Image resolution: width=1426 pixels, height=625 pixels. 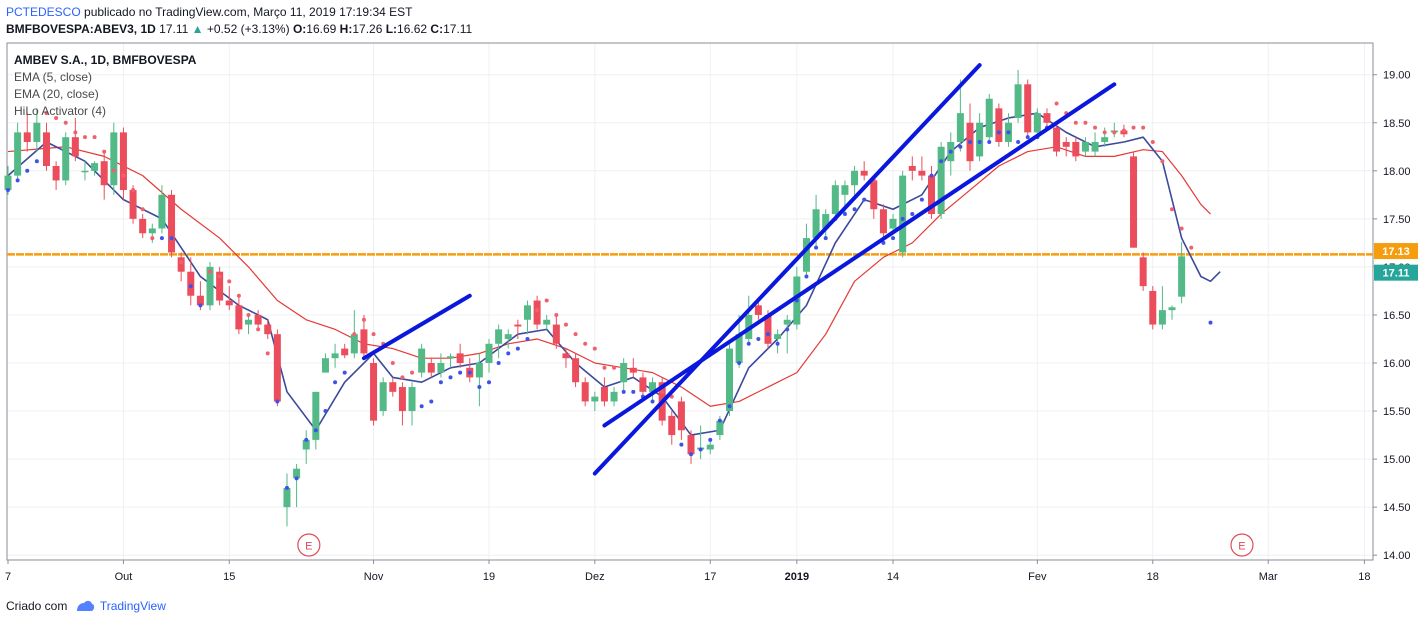 What do you see at coordinates (60, 111) in the screenshot?
I see `legend-hilo: HiLo Activator (4)` at bounding box center [60, 111].